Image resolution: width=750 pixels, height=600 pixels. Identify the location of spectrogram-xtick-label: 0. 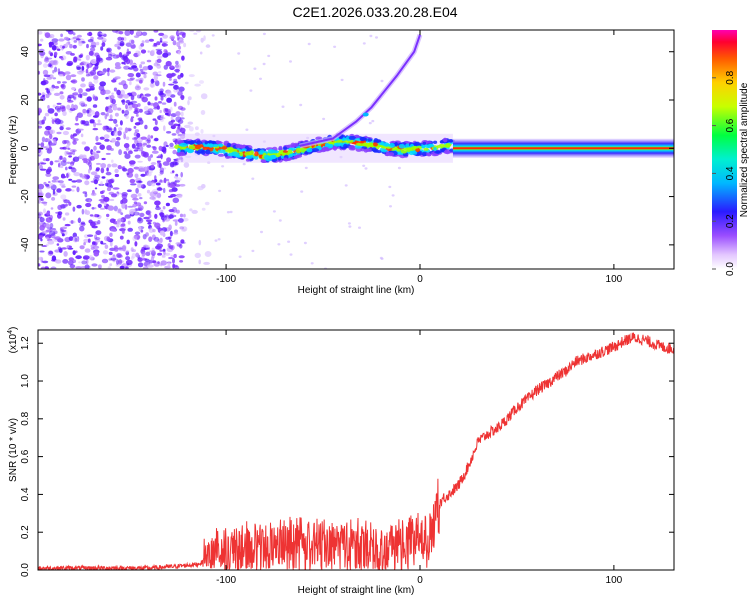
(420, 279).